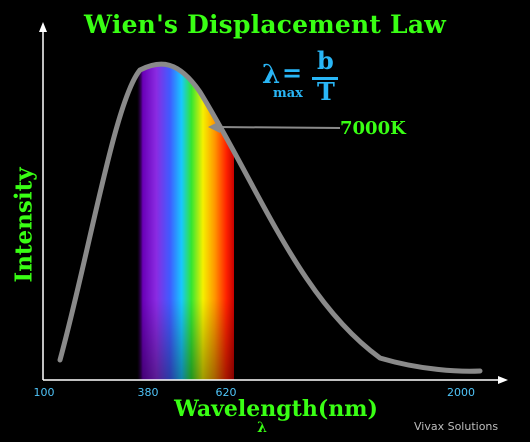 Image resolution: width=530 pixels, height=442 pixels. What do you see at coordinates (325, 78) in the screenshot?
I see `formula-fraction-bar` at bounding box center [325, 78].